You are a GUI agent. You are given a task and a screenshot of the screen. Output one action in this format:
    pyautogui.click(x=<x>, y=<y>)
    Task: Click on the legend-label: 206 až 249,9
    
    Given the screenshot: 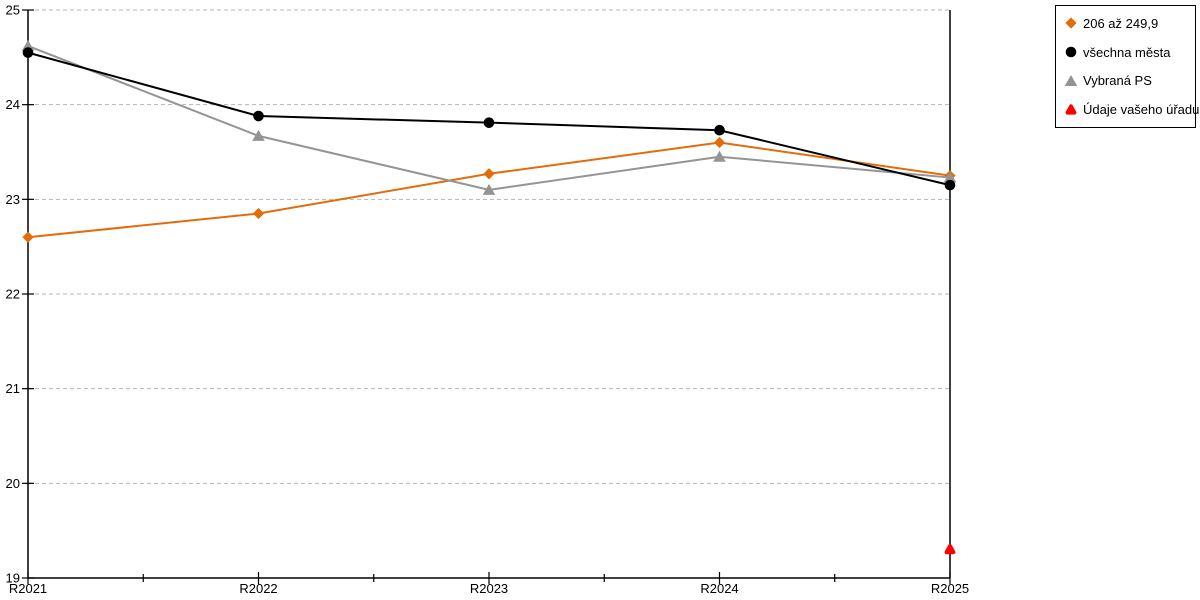 What is the action you would take?
    pyautogui.click(x=1121, y=23)
    